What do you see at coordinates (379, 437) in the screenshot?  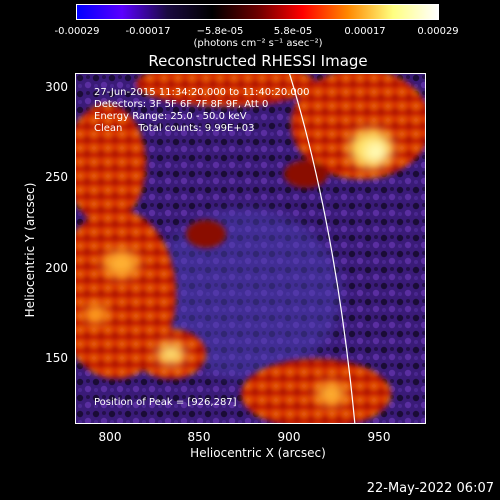 I see `x-tick-label: 950` at bounding box center [379, 437].